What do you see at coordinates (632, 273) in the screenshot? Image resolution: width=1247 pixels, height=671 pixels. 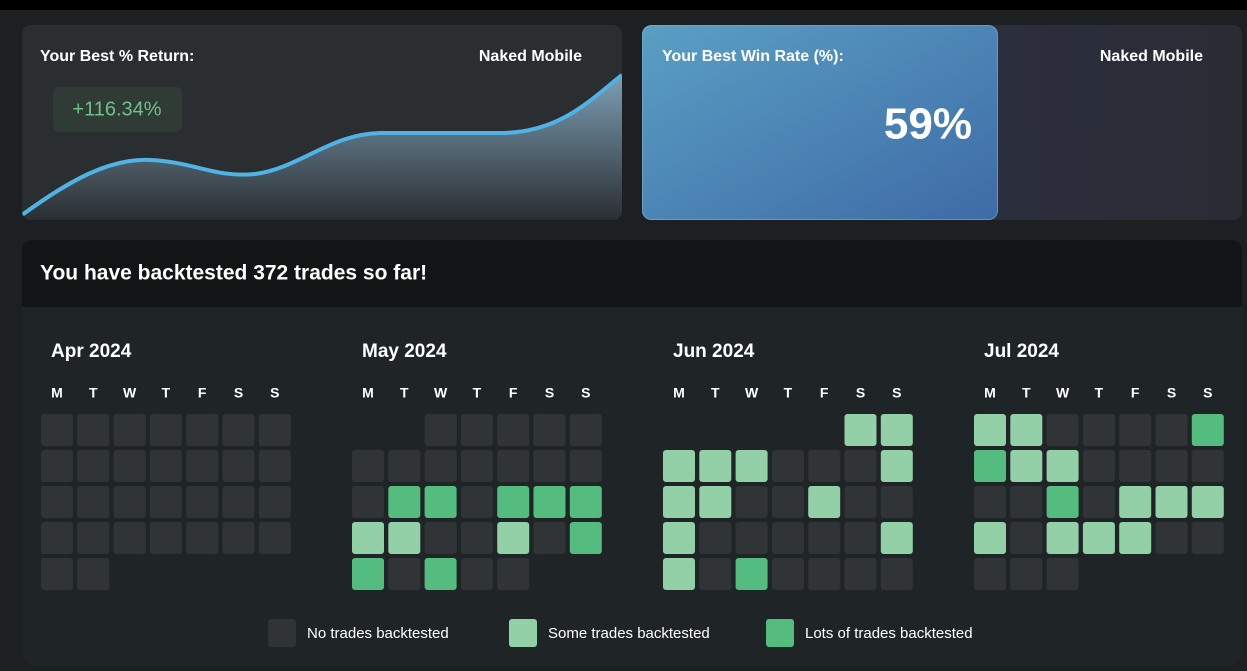 I see `calendar-header` at bounding box center [632, 273].